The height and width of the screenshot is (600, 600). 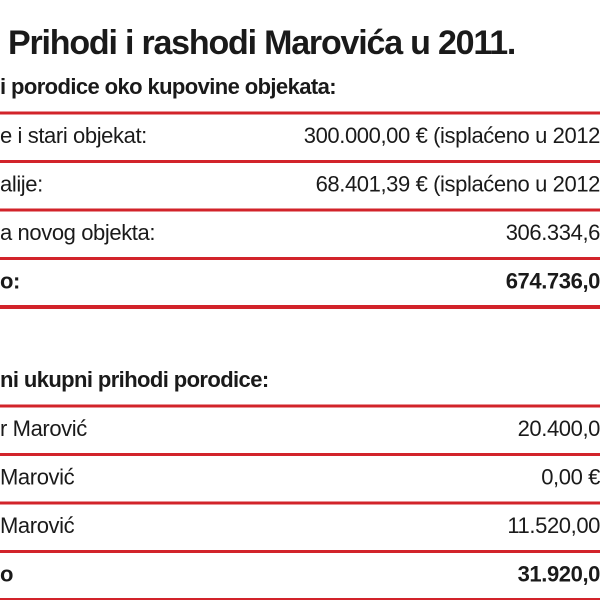 What do you see at coordinates (168, 86) in the screenshot?
I see `section-heading: i porodice oko kupovine objekata:` at bounding box center [168, 86].